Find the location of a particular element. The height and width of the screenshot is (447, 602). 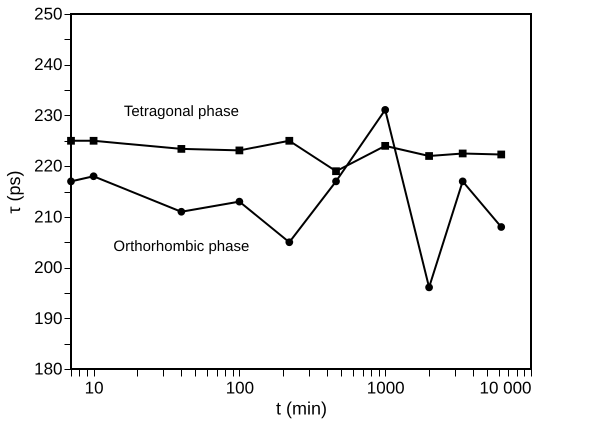

y-axis-title: τ (ps) is located at coordinates (14, 192).